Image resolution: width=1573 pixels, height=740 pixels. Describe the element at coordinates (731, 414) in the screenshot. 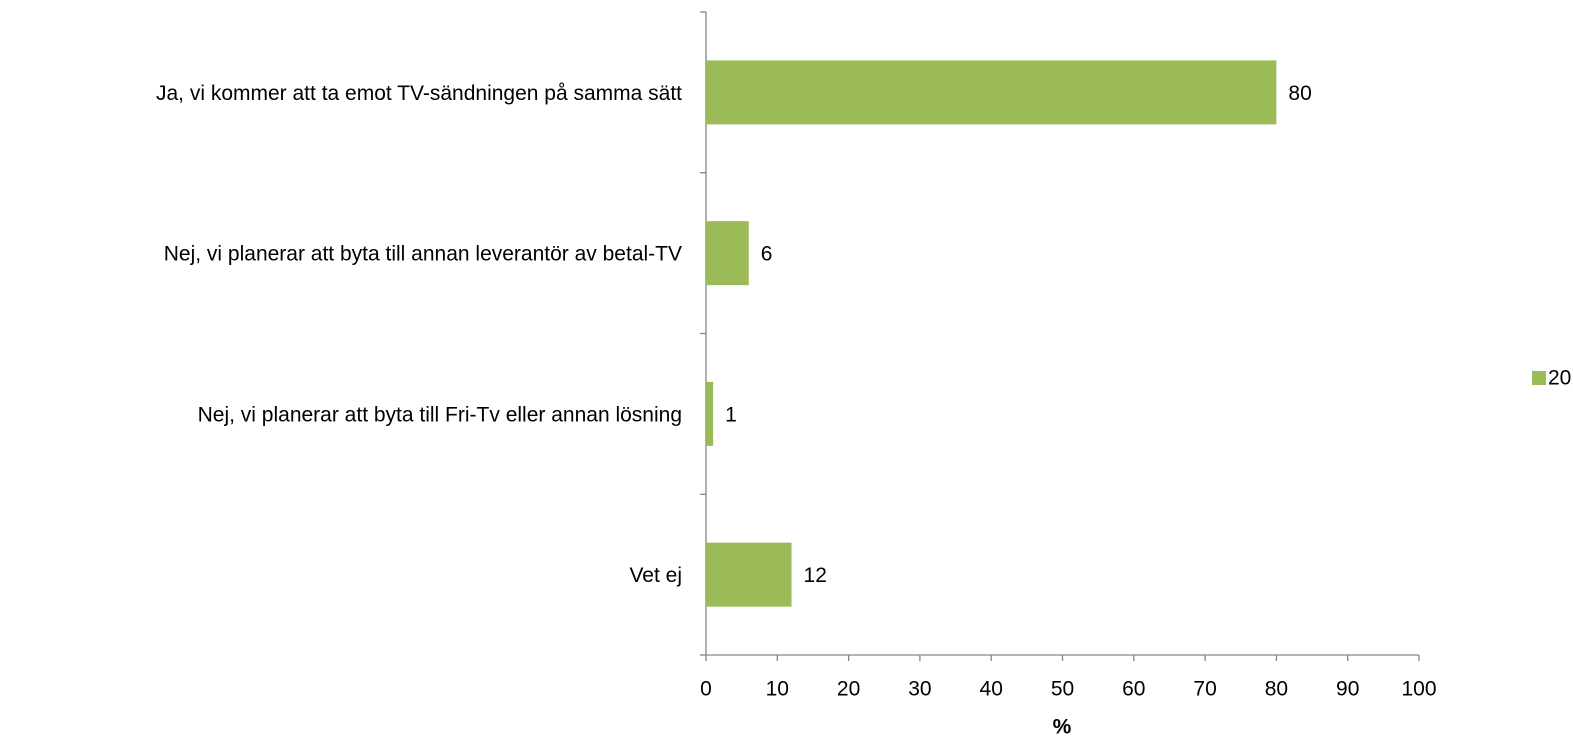

I see `data-label: 1` at that location.